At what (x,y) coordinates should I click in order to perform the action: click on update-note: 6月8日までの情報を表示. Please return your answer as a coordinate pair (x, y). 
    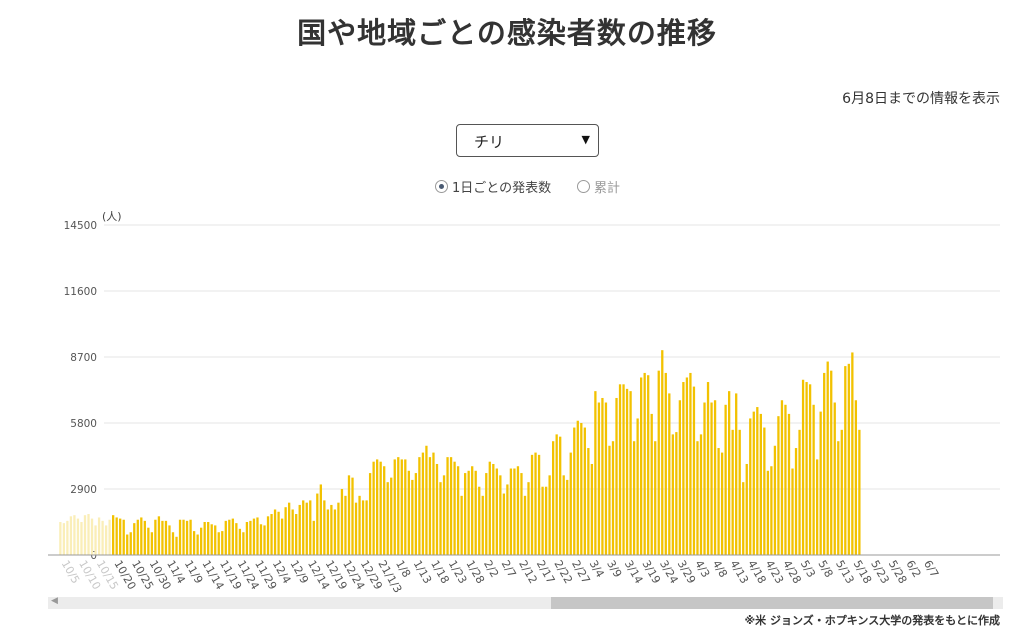
    Looking at the image, I should click on (921, 99).